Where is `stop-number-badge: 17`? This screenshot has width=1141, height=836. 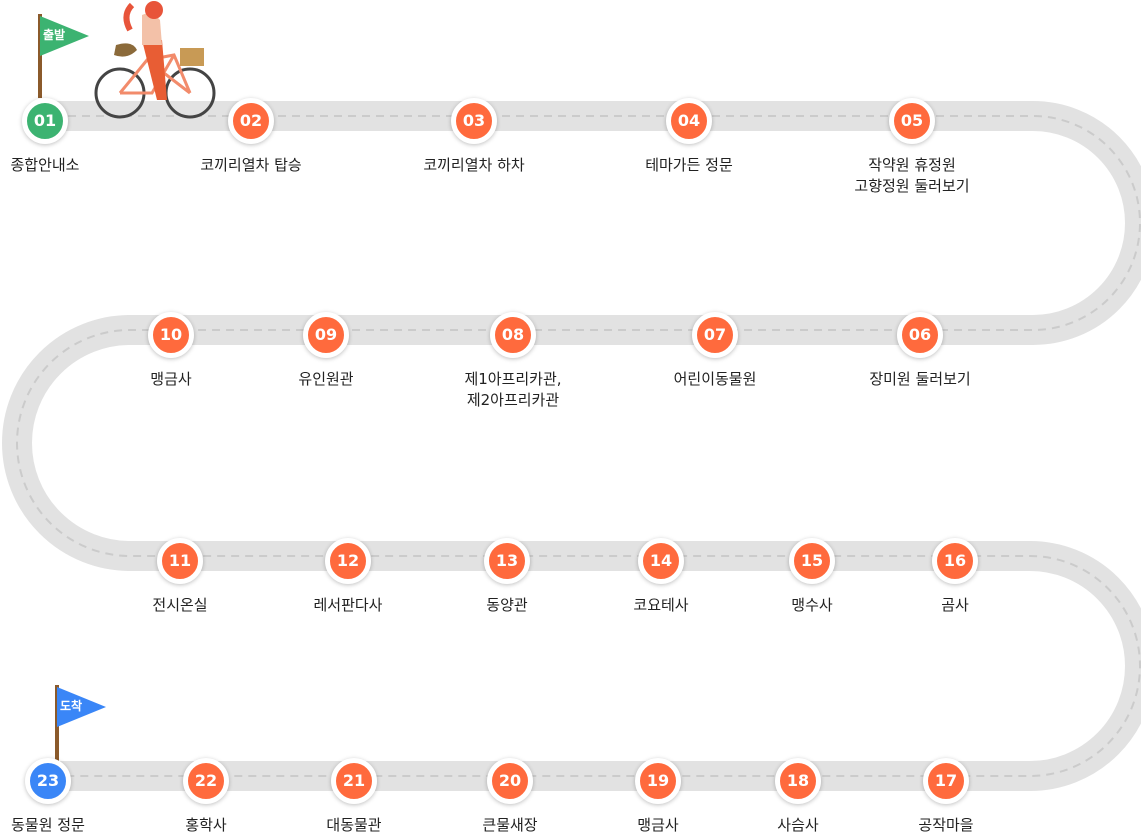 stop-number-badge: 17 is located at coordinates (946, 781).